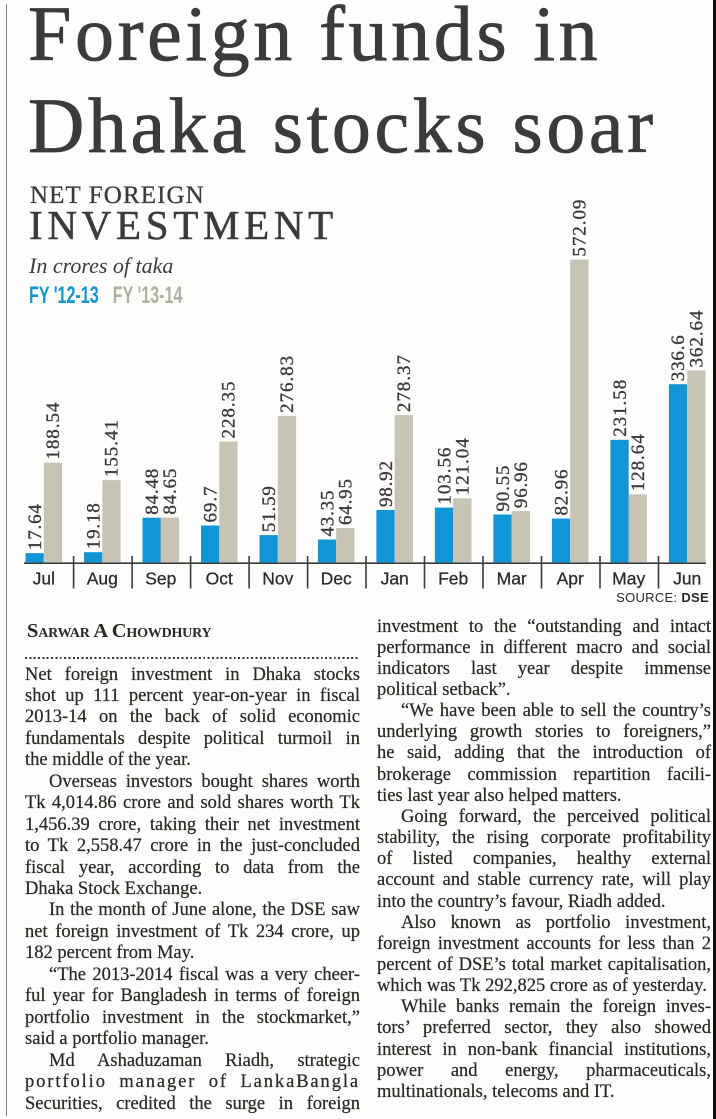 The height and width of the screenshot is (1119, 716). Describe the element at coordinates (44, 579) in the screenshot. I see `svg-text: Jul` at that location.